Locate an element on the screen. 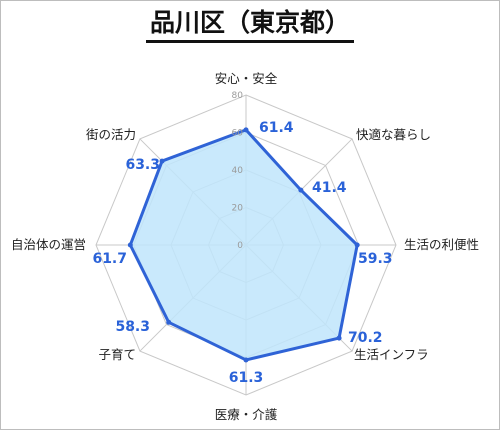  axis-label: 安心・安全 is located at coordinates (246, 78).